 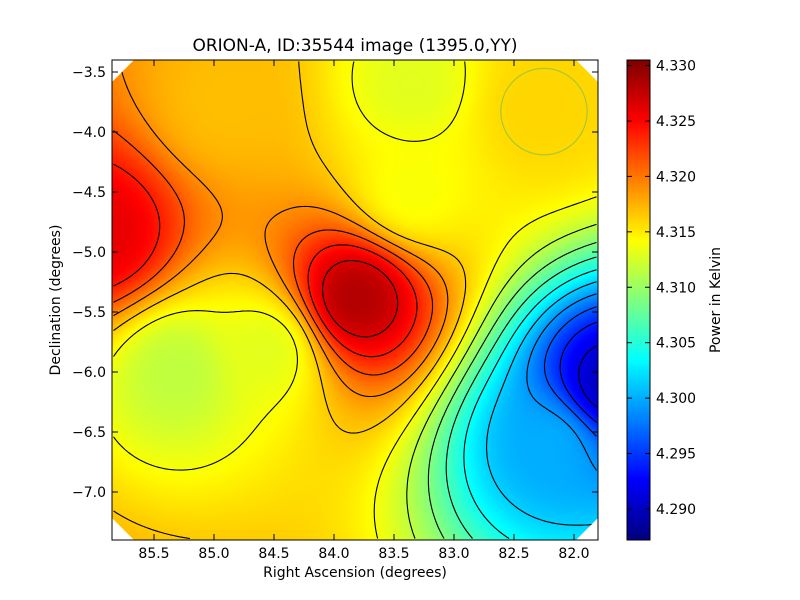 I want to click on y-tick-label: −7.0, so click(x=89, y=493).